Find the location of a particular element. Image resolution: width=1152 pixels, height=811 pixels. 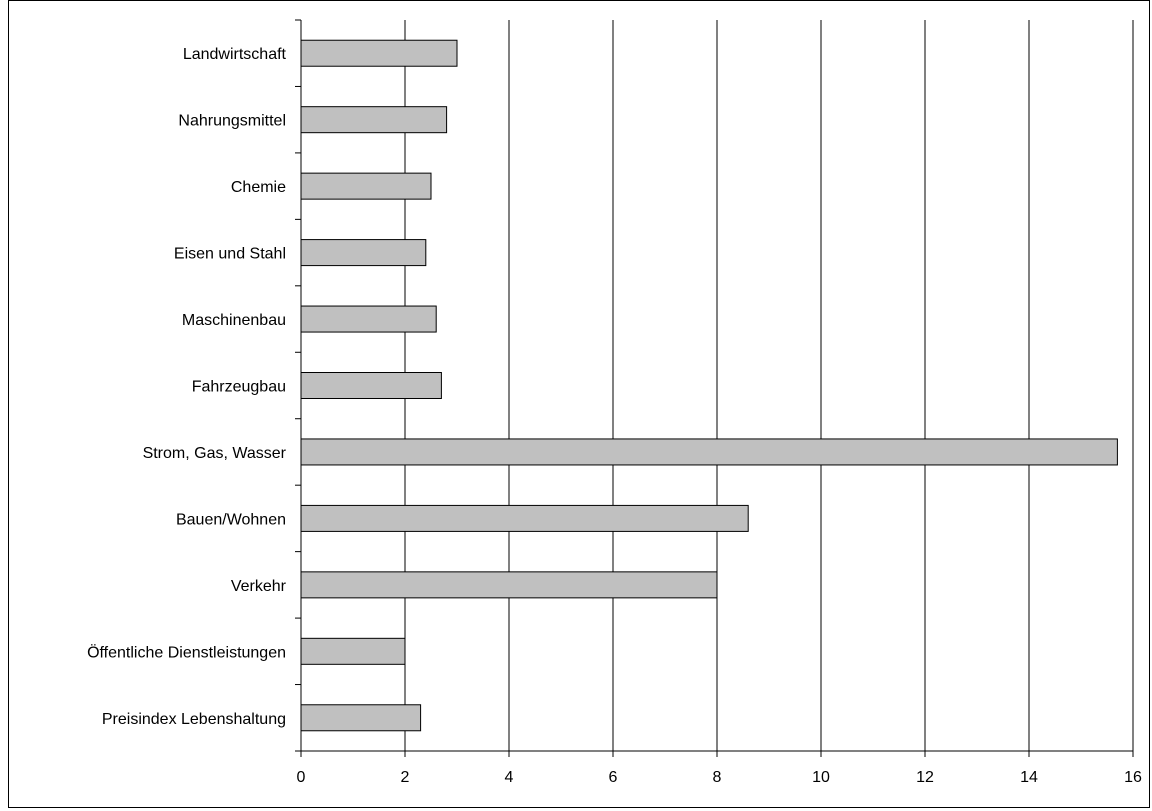

category-label: Nahrungsmittel is located at coordinates (232, 121).